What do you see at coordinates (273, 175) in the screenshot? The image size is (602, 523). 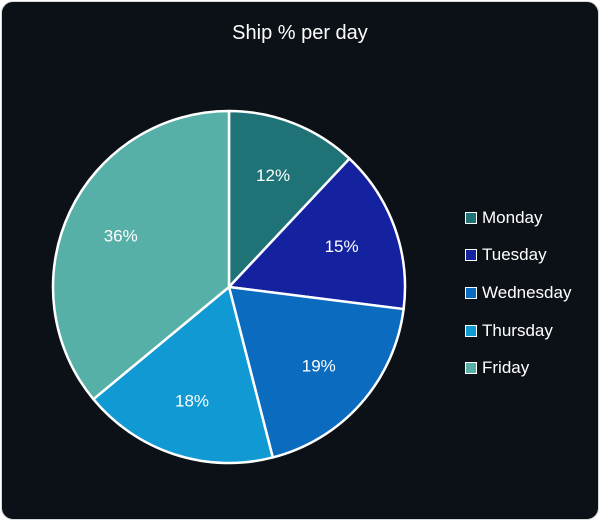 I see `data-label-monday: 12%` at bounding box center [273, 175].